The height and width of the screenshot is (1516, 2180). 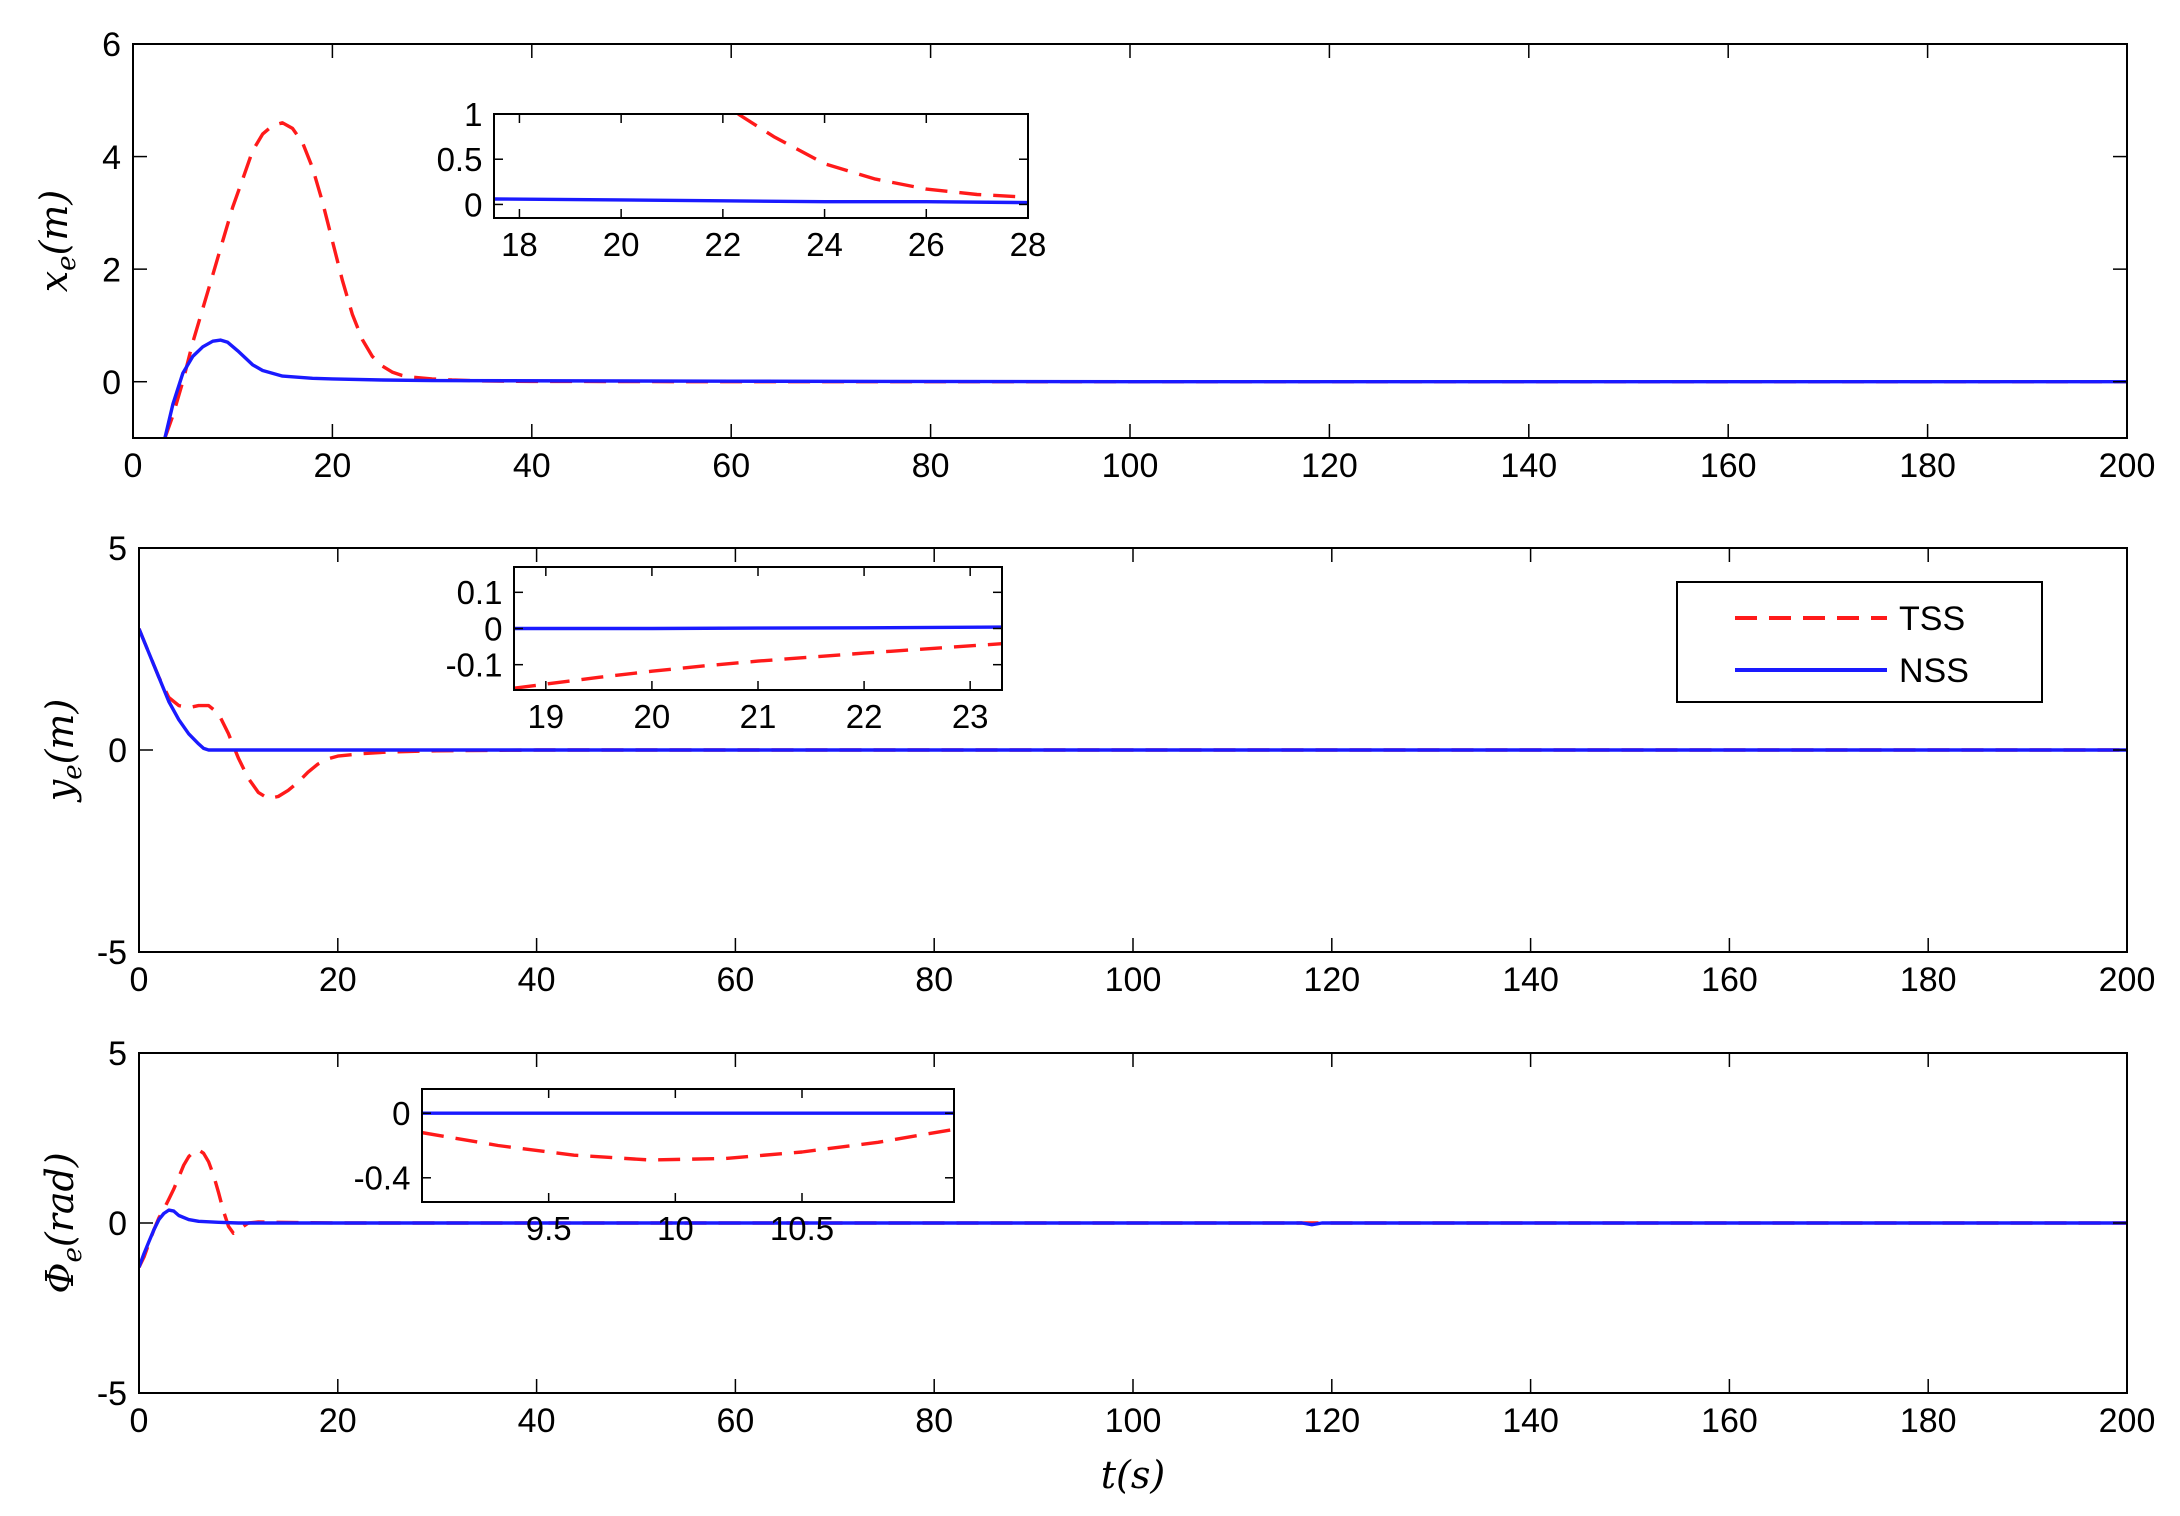 I want to click on subplot-3-inset-frame, so click(x=688, y=1145).